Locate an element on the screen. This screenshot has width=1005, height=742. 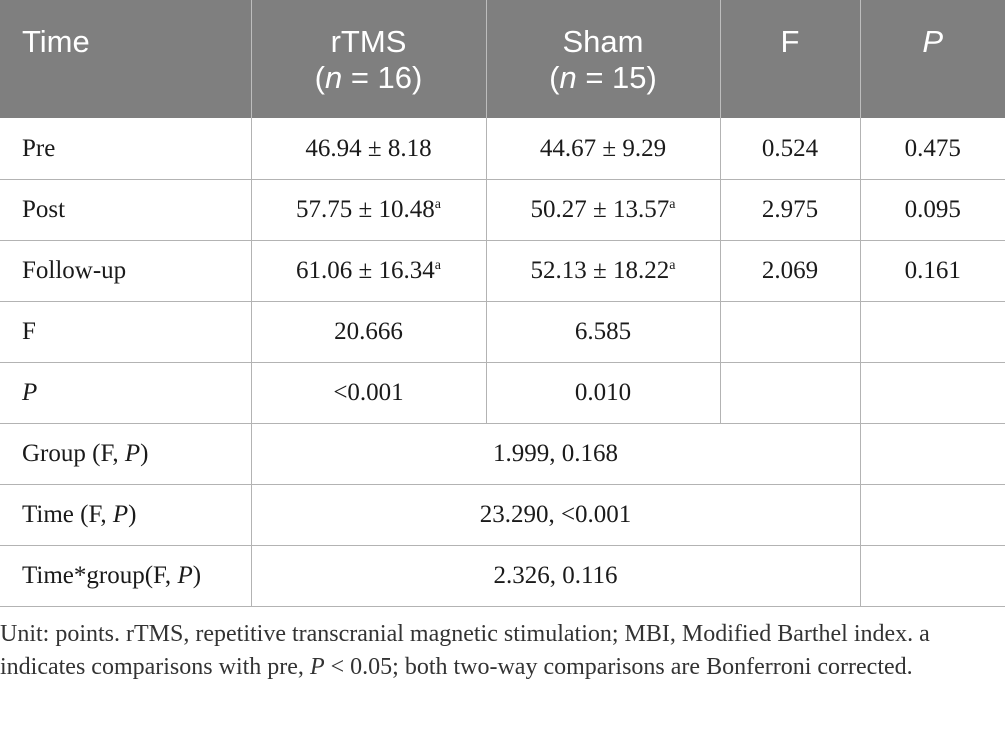
rtms-cell: 61.06 ± 16.34a is located at coordinates (369, 271).